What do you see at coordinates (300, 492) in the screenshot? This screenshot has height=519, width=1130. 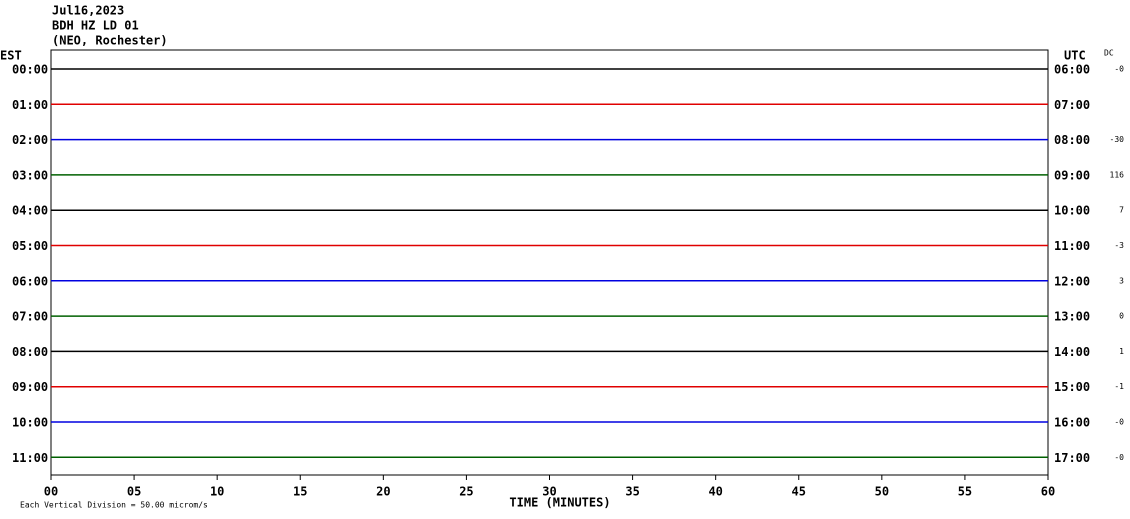 I see `x-tick-label: 15` at bounding box center [300, 492].